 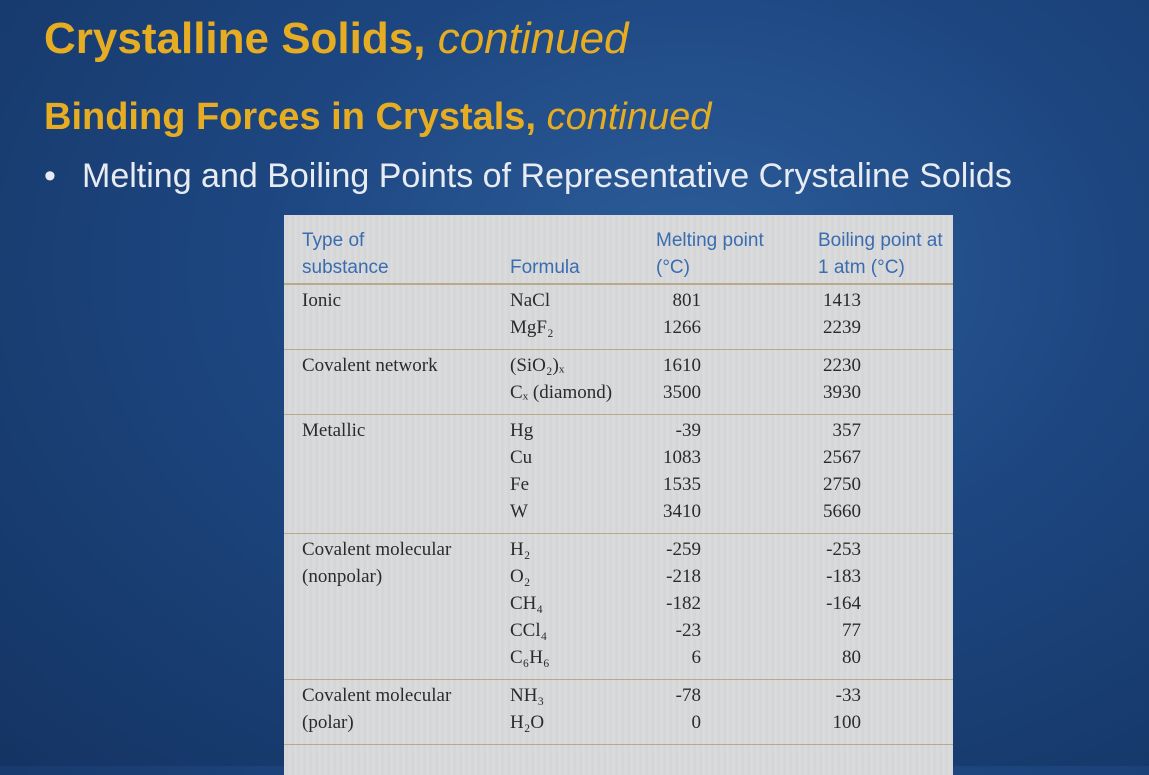 I want to click on formula: W, so click(x=519, y=511).